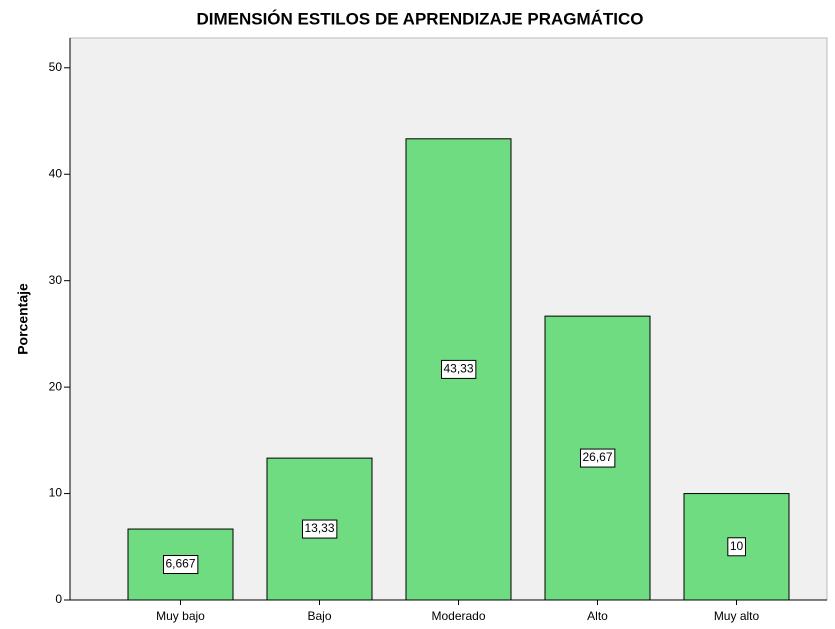 Image resolution: width=835 pixels, height=629 pixels. Describe the element at coordinates (597, 616) in the screenshot. I see `x-tick-label: Alto` at that location.